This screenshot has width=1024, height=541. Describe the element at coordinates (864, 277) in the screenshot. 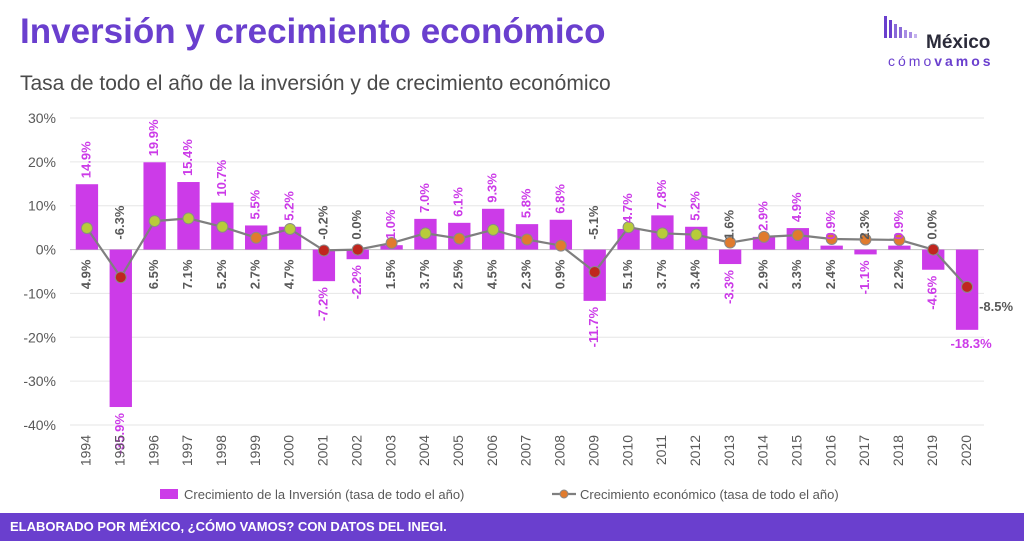

I see `bar-data-label: -1.1%` at that location.